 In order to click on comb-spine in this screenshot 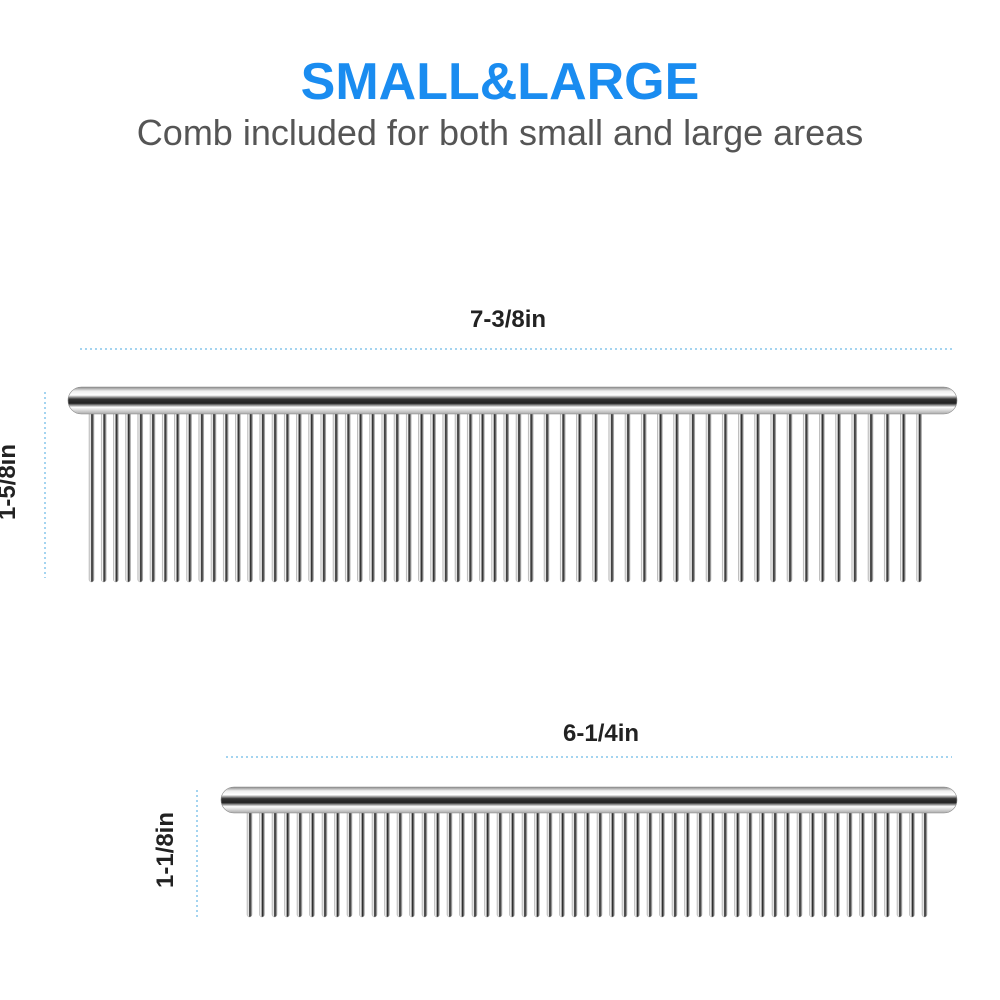, I will do `click(589, 800)`.